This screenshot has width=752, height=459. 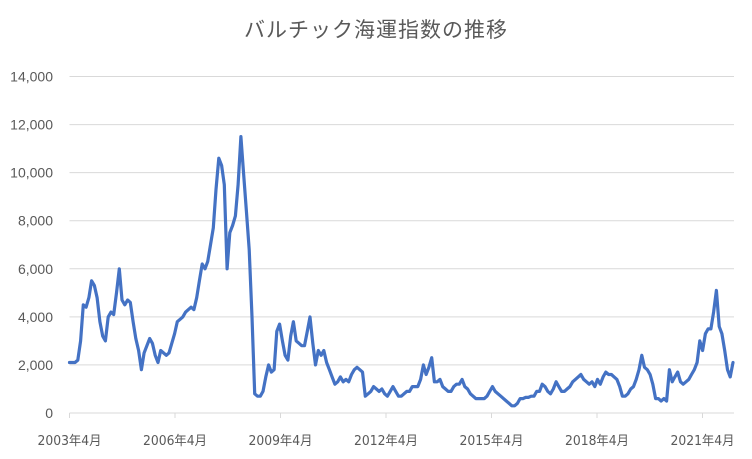 I want to click on x-tick-label: 2012年4月, so click(x=386, y=441).